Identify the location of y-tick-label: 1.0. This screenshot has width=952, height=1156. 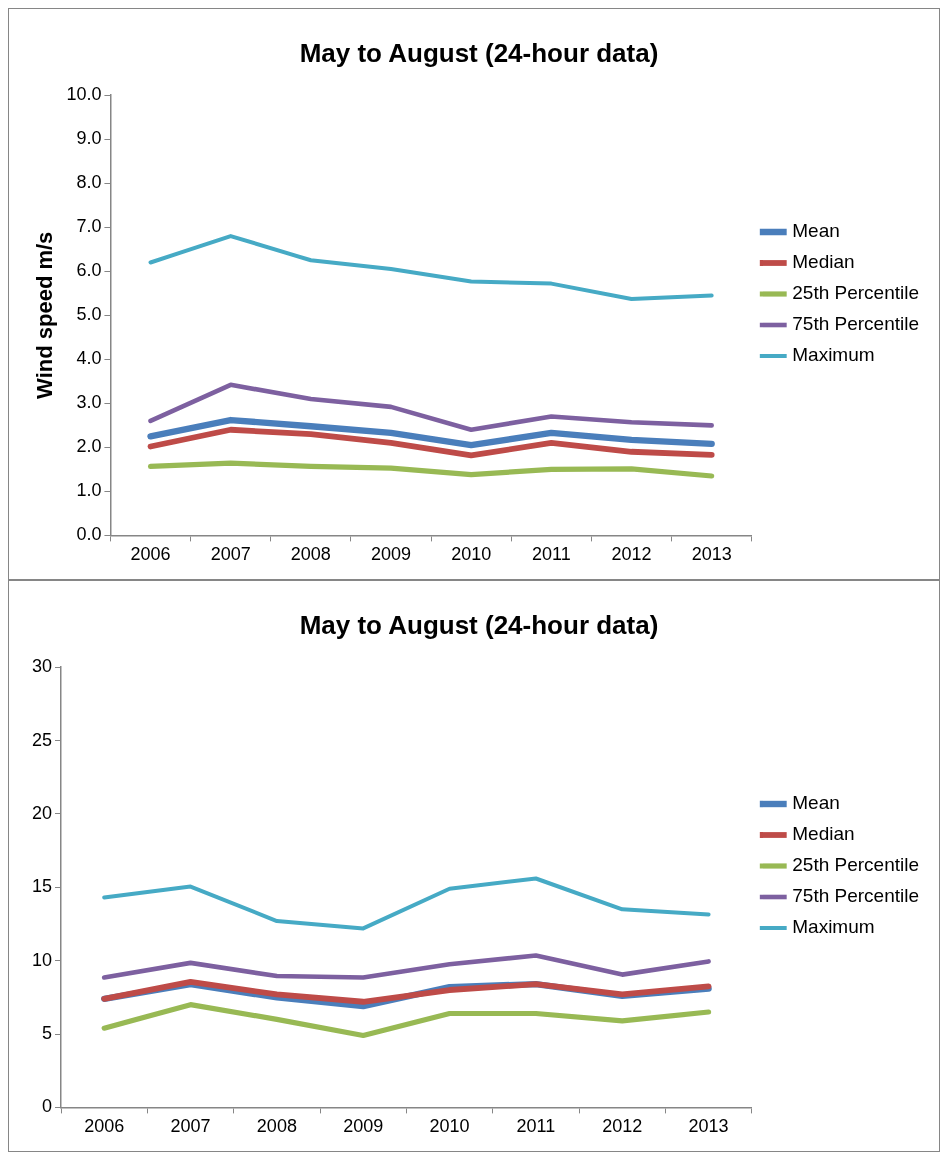
(89, 490).